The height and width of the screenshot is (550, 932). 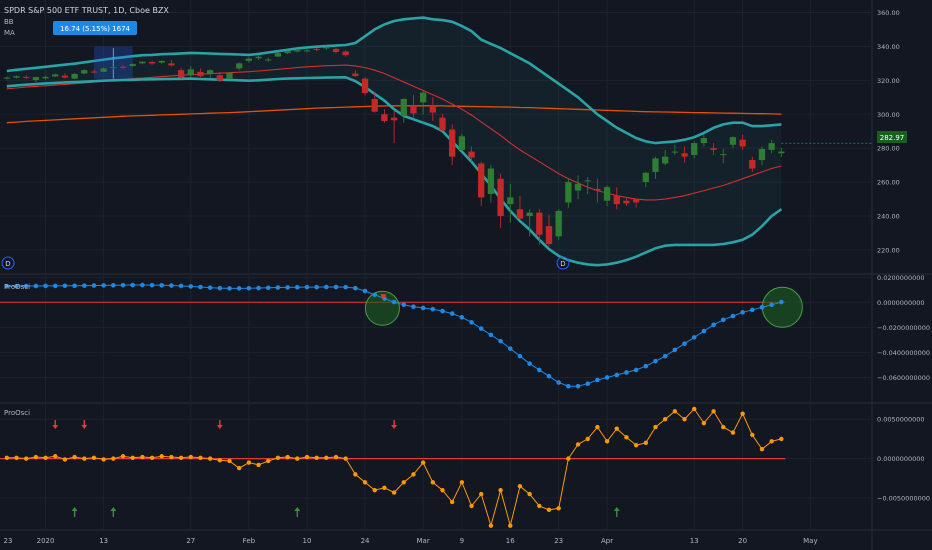 I want to click on osc2-dot, so click(x=113, y=458).